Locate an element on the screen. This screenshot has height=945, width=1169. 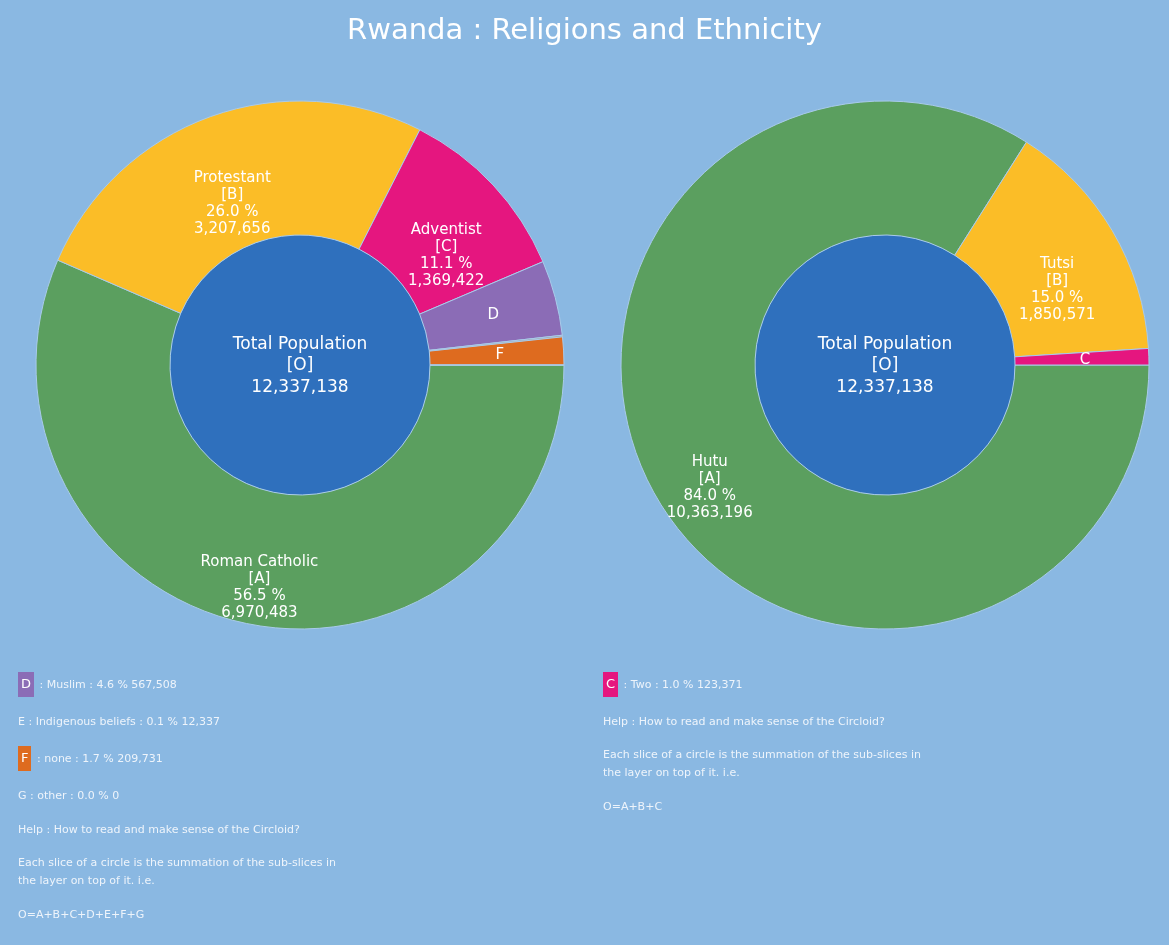
data-label: [A] 56.5 % 6,970,483 is located at coordinates (259, 594).